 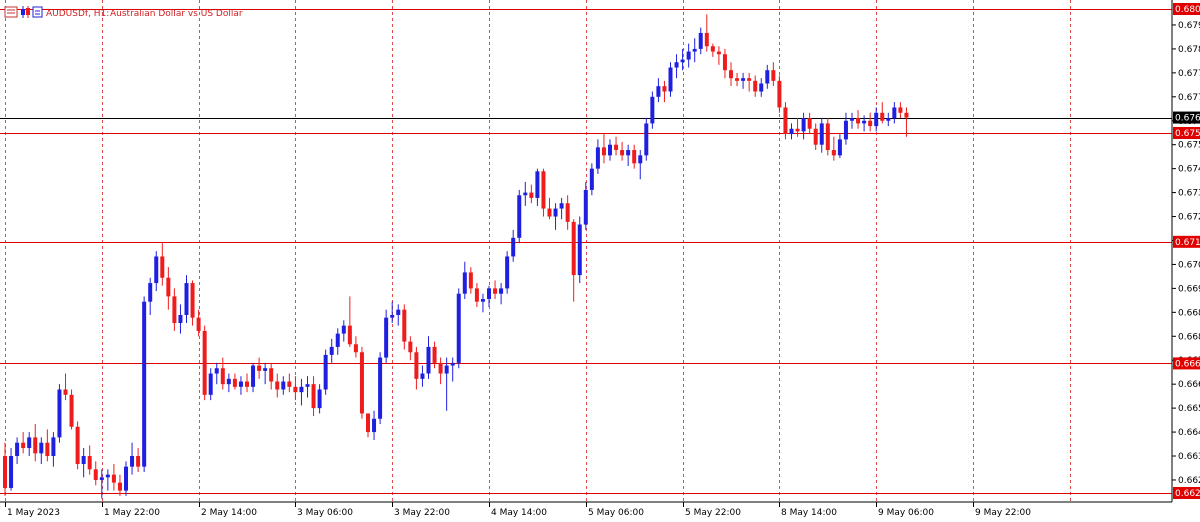 What do you see at coordinates (1187, 10) in the screenshot?
I see `level-tag-label: 0.68030` at bounding box center [1187, 10].